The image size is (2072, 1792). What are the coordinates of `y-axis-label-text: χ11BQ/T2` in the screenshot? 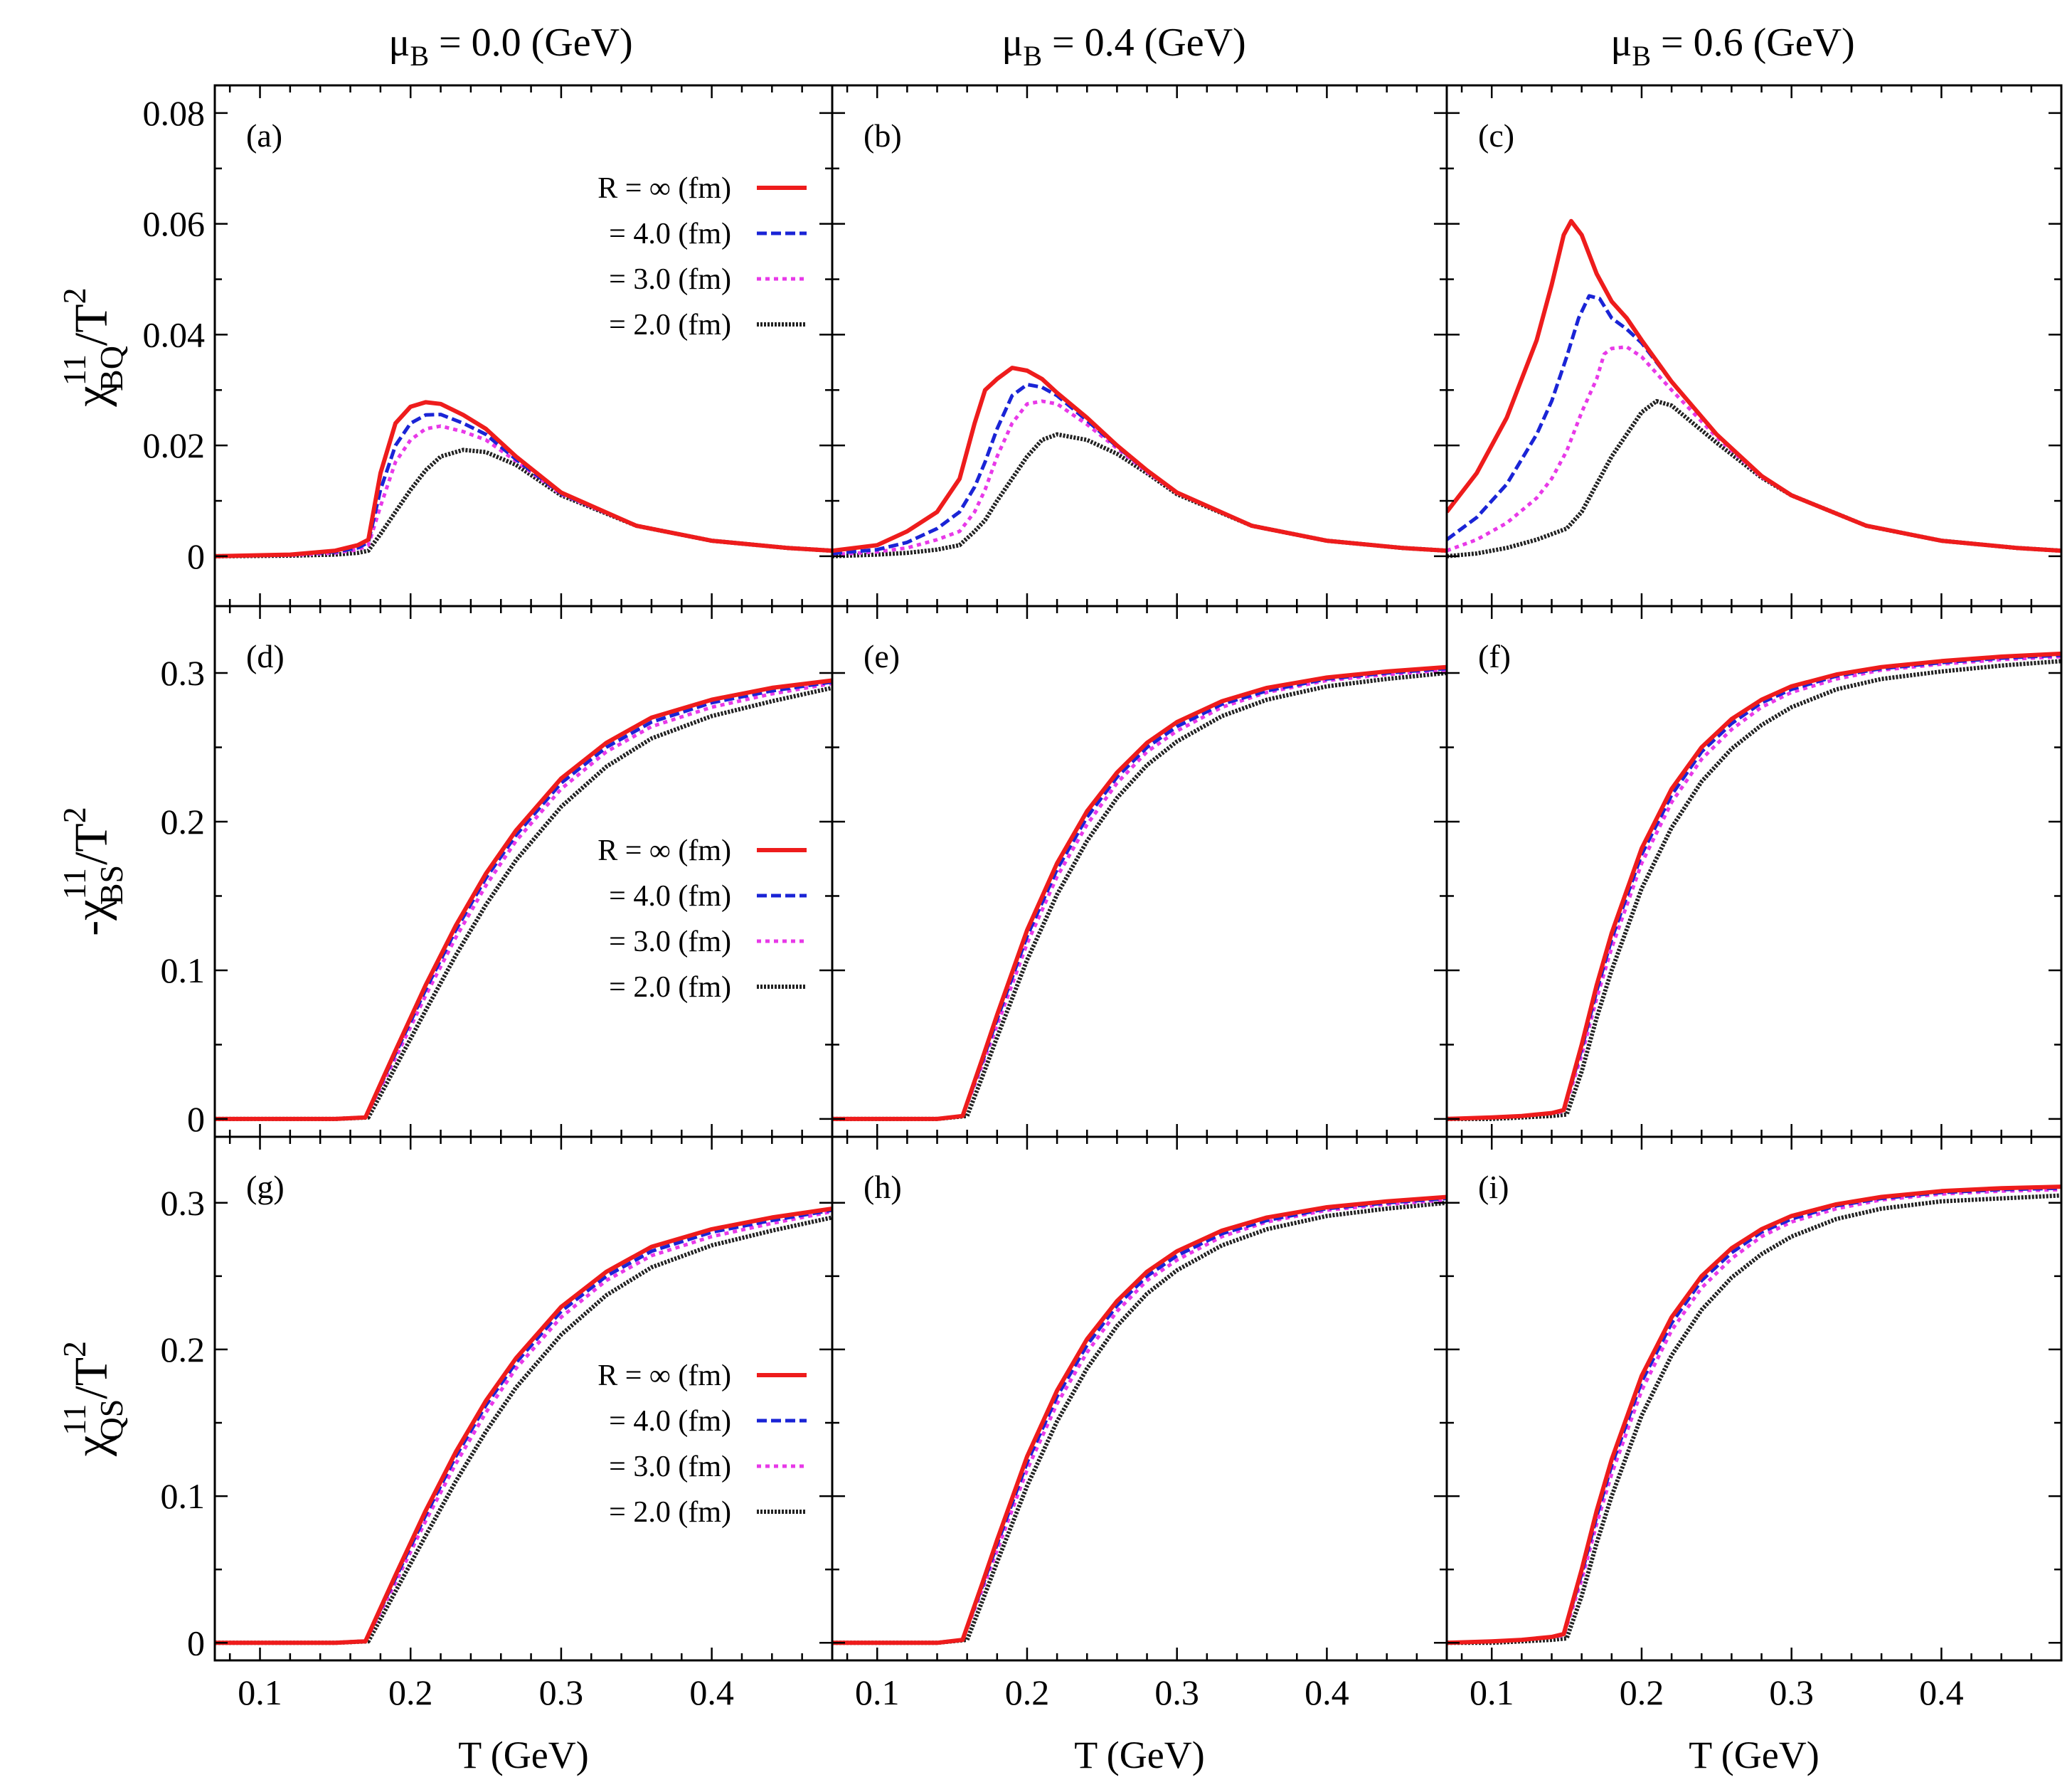 It's located at (92, 347).